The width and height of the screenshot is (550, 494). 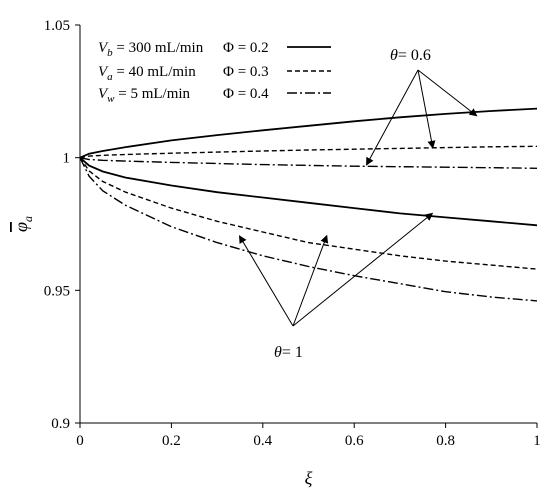 I want to click on x-tick-label: 0, so click(x=80, y=441).